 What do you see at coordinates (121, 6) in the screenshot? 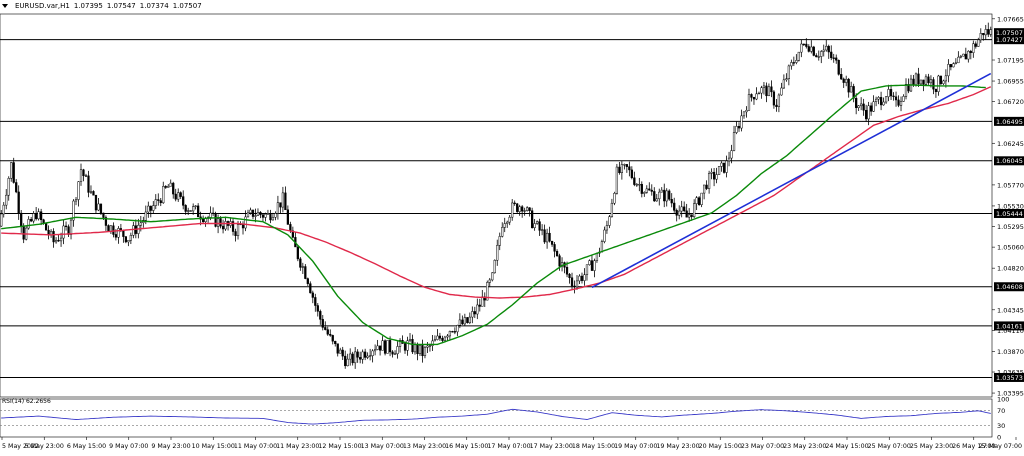
I see `high-value: 1.07547` at bounding box center [121, 6].